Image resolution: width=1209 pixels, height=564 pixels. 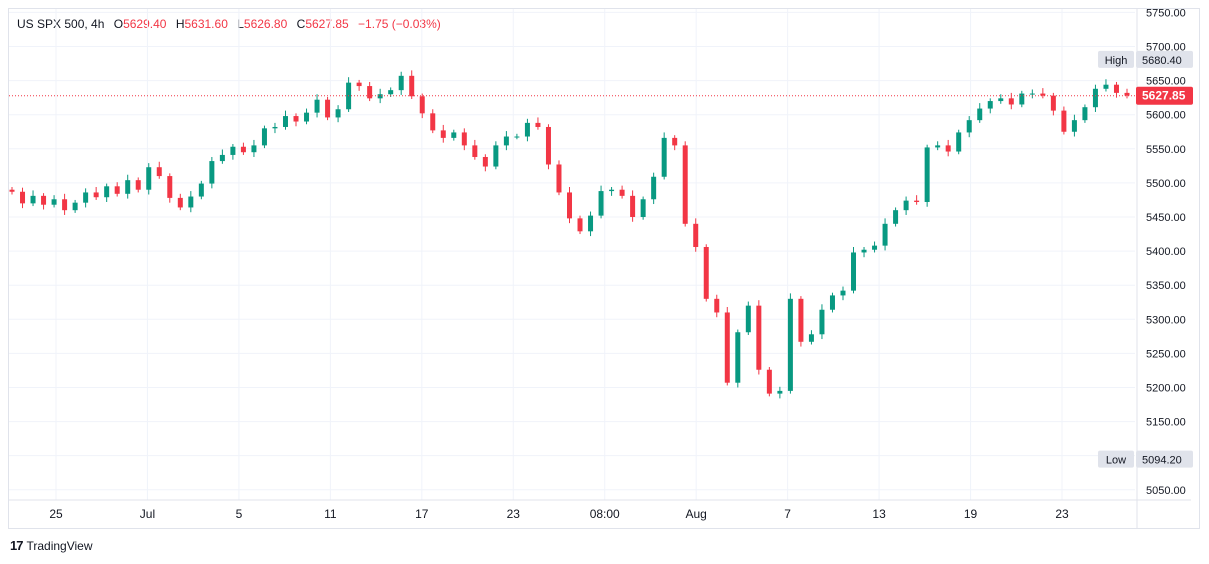 What do you see at coordinates (240, 24) in the screenshot?
I see `low-label: L` at bounding box center [240, 24].